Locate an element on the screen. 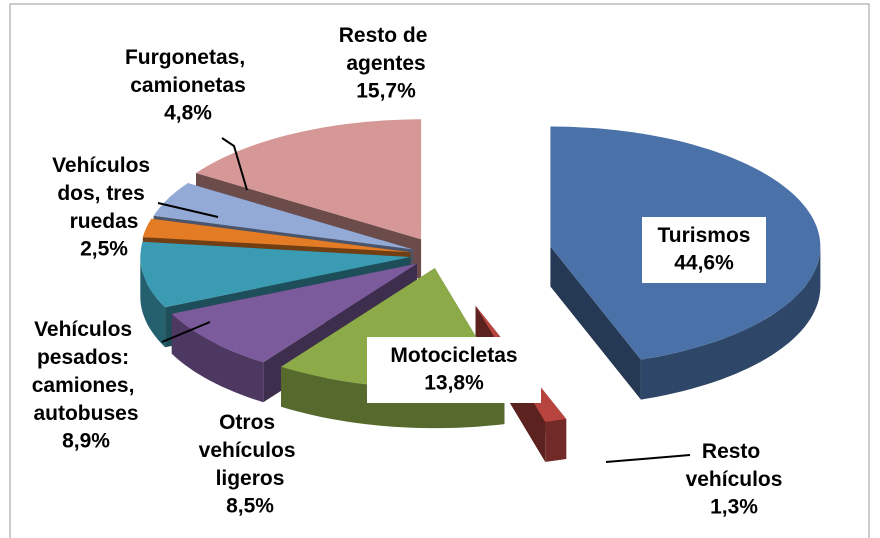 The image size is (880, 538). value-label: 13,8% is located at coordinates (454, 383).